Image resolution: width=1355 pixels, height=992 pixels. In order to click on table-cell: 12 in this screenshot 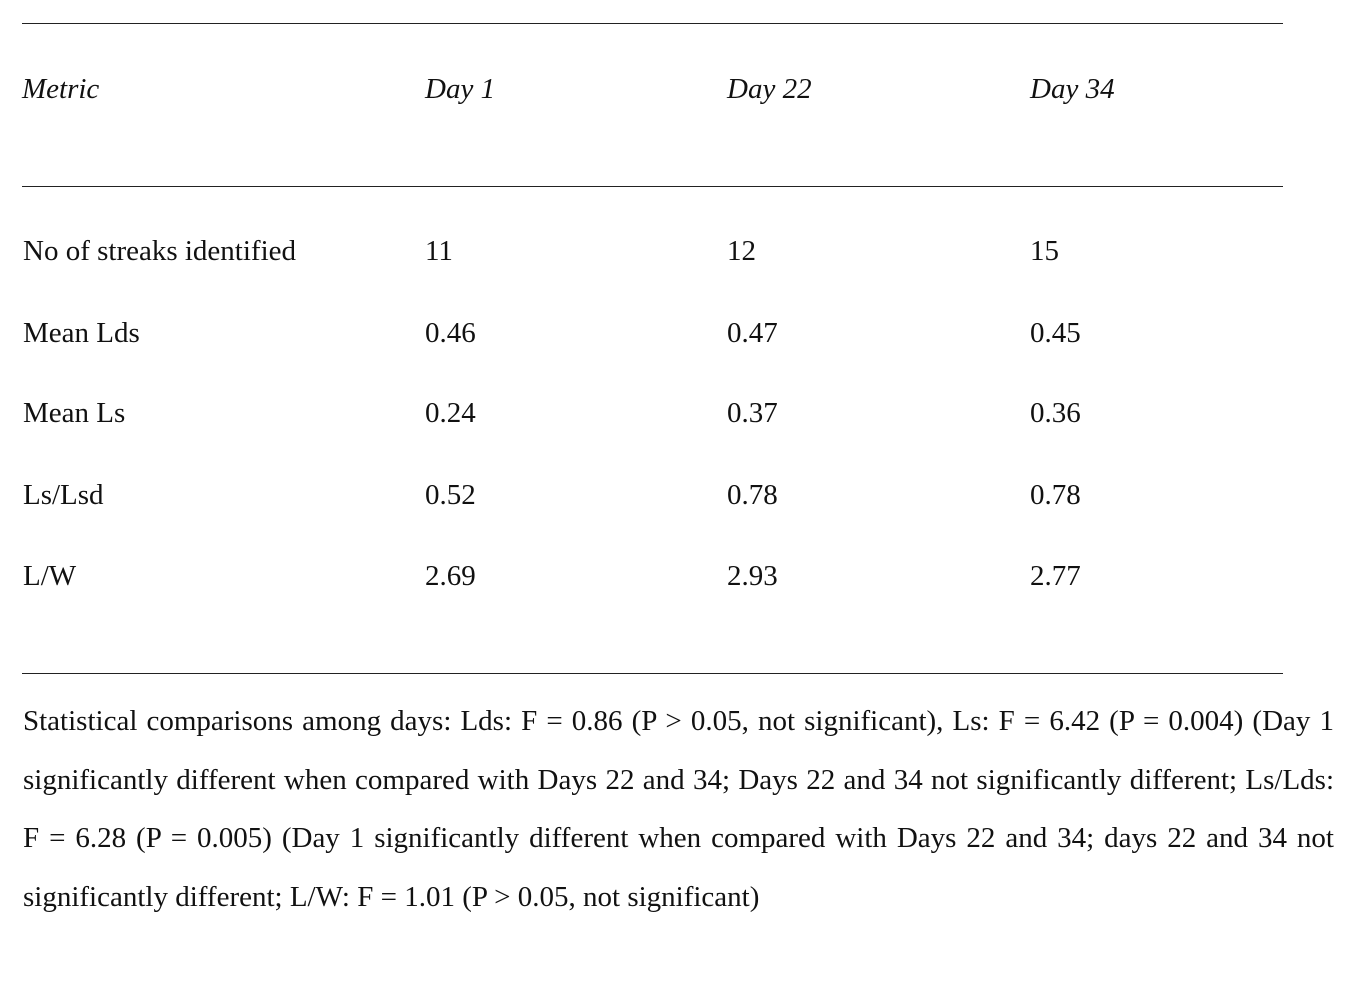, I will do `click(741, 251)`.